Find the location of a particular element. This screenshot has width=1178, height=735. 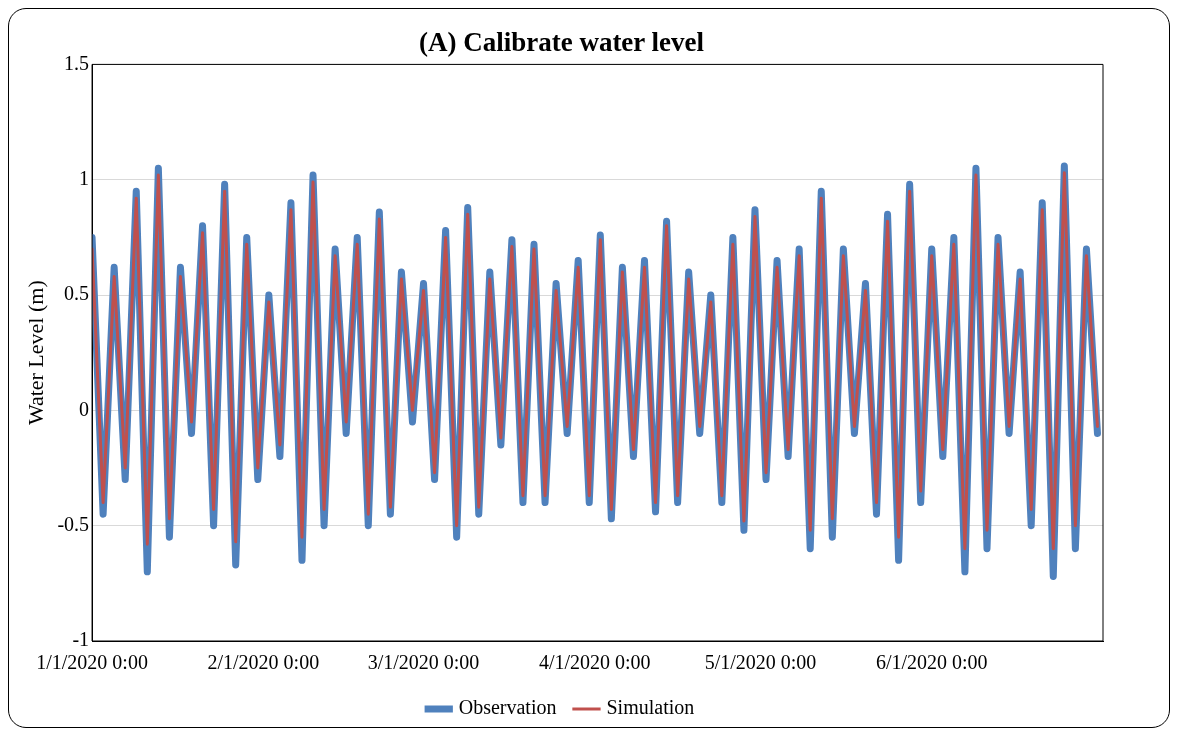

x-tick-label: 6/1/2020 0:00 is located at coordinates (931, 662).